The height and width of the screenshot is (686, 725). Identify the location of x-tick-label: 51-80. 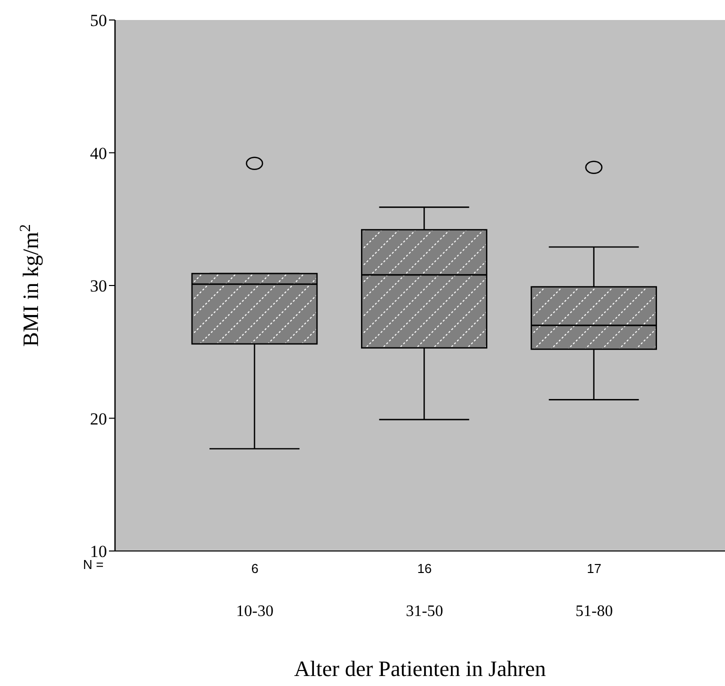
(594, 611).